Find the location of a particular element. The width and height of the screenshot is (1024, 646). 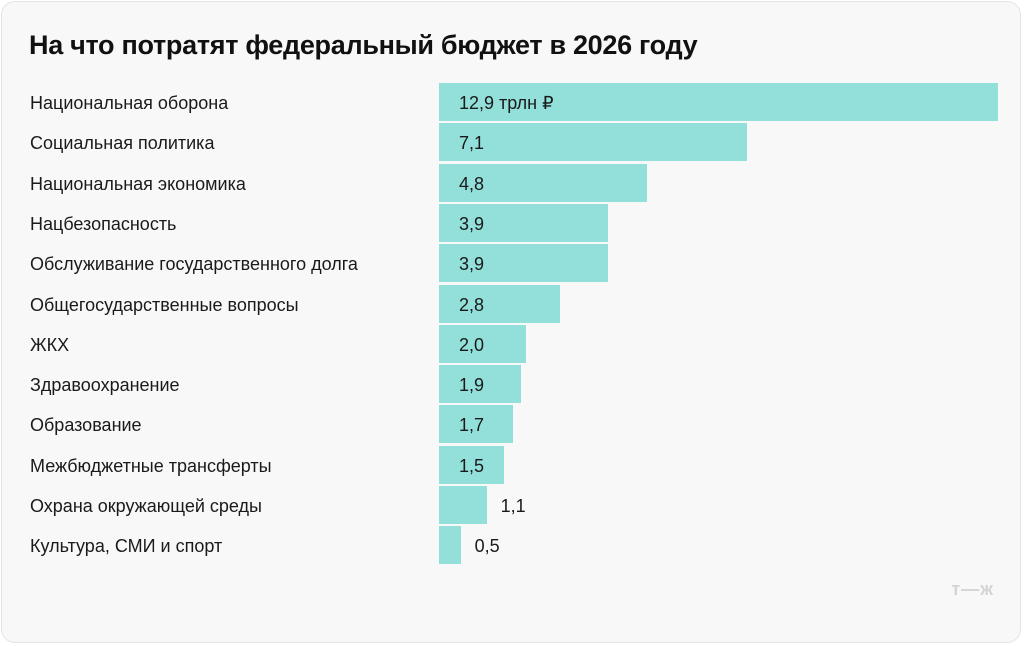

category-label: Охрана окружающей среды is located at coordinates (146, 506).